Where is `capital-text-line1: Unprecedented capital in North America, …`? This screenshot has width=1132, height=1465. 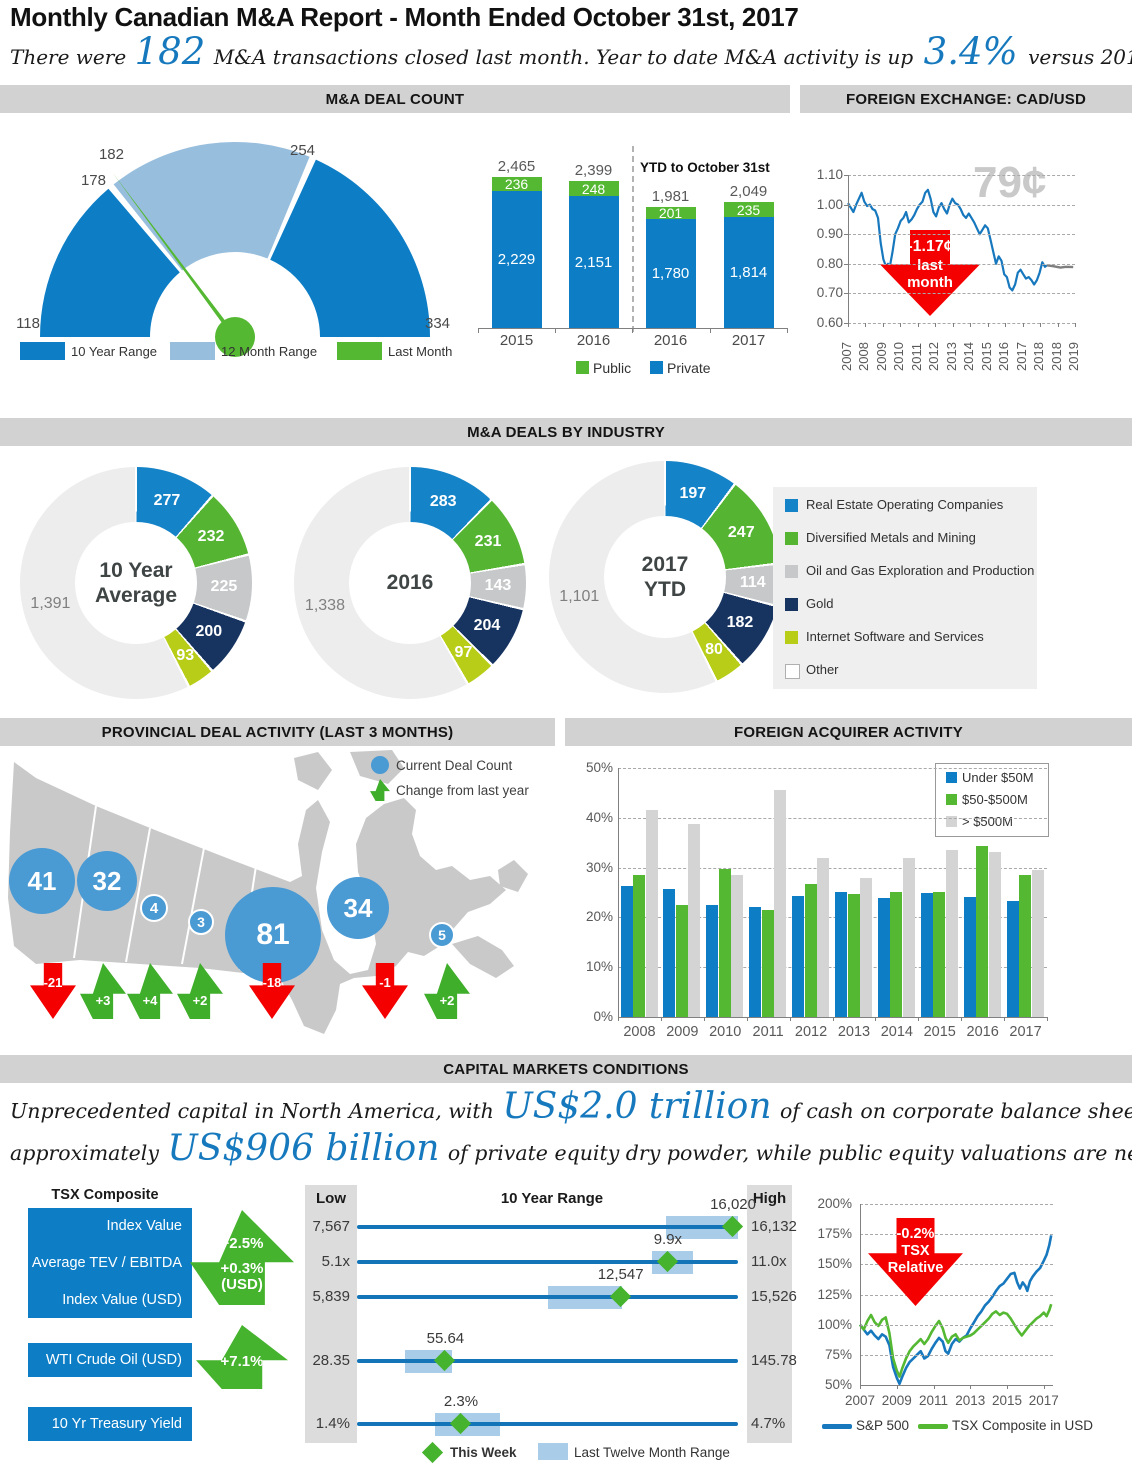
capital-text-line1: Unprecedented capital in North America, … is located at coordinates (571, 1106).